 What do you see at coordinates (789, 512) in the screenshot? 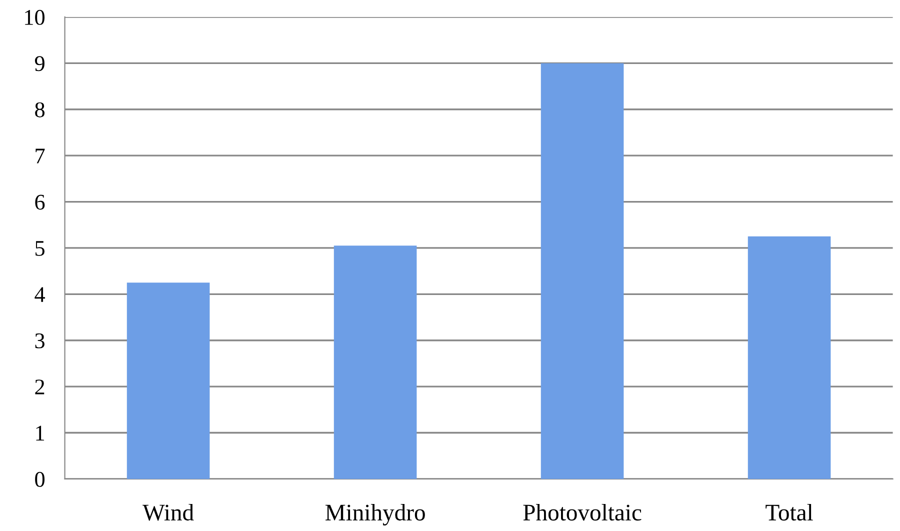
I see `x-tick-label: Total` at bounding box center [789, 512].